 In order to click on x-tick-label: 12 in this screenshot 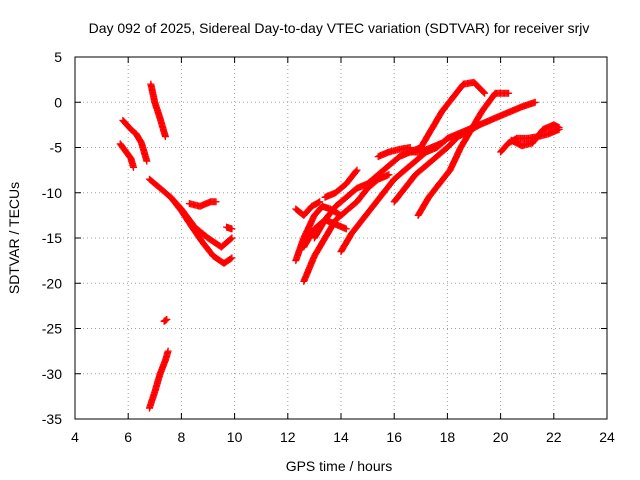, I will do `click(288, 437)`.